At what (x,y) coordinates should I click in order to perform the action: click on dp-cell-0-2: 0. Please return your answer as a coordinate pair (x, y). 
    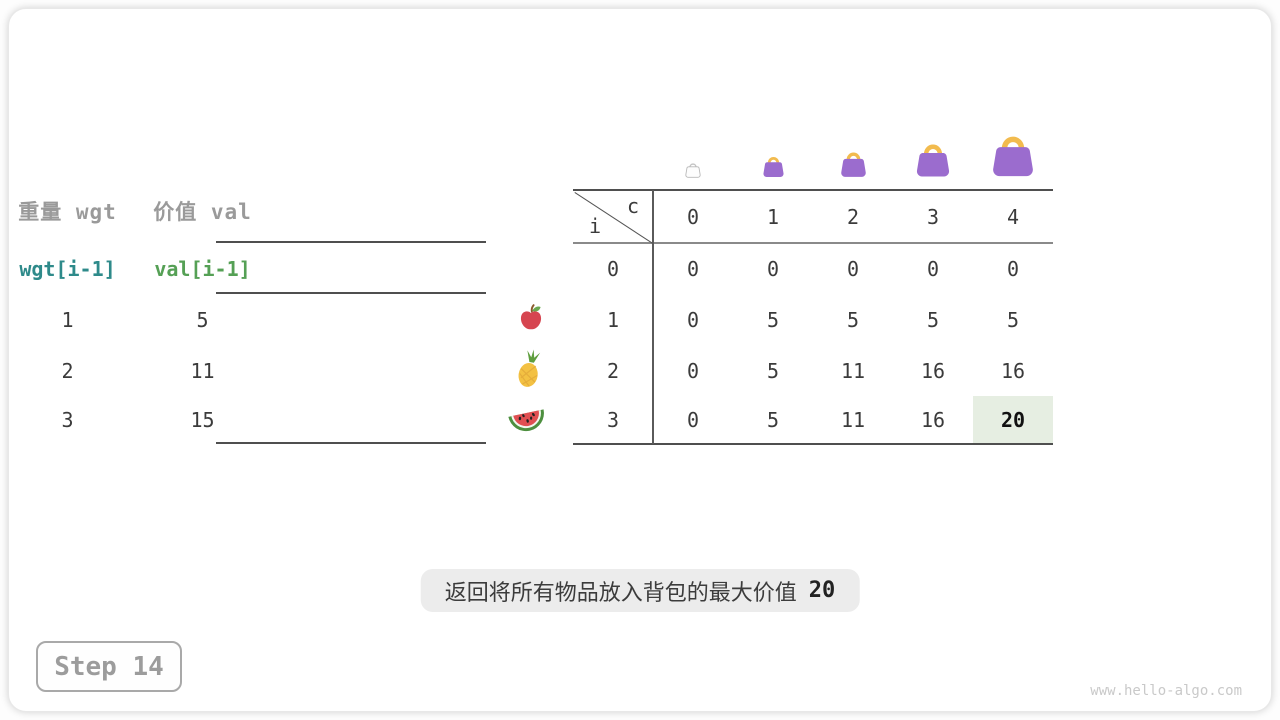
    Looking at the image, I should click on (853, 268).